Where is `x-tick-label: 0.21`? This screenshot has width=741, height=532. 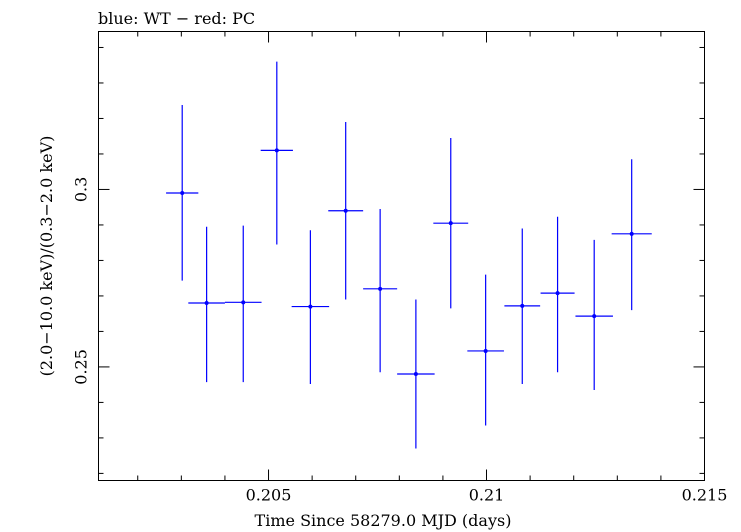
x-tick-label: 0.21 is located at coordinates (487, 495).